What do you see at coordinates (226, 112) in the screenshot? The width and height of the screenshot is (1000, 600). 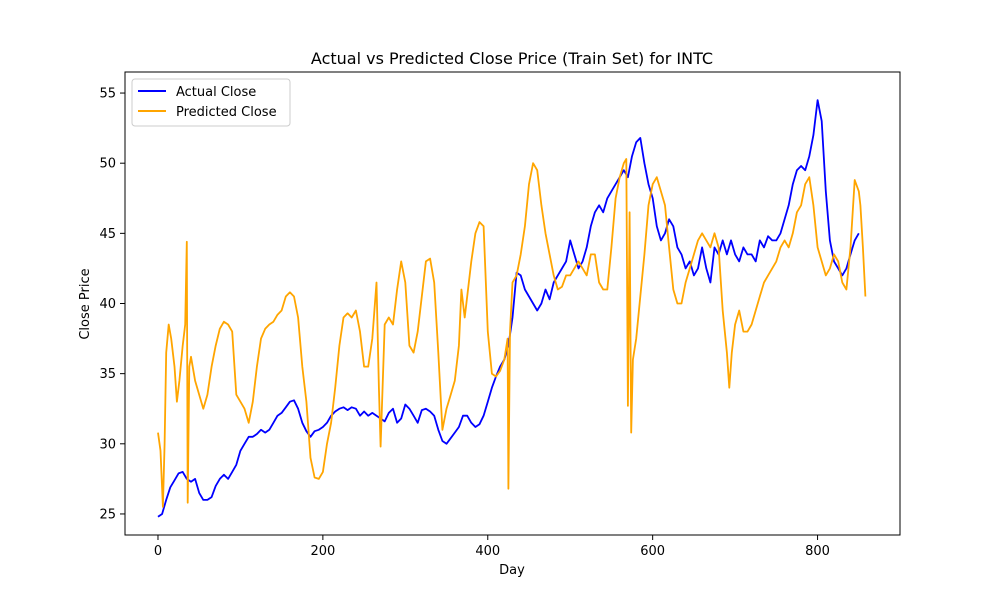 I see `legend-label-predicted: Predicted Close` at bounding box center [226, 112].